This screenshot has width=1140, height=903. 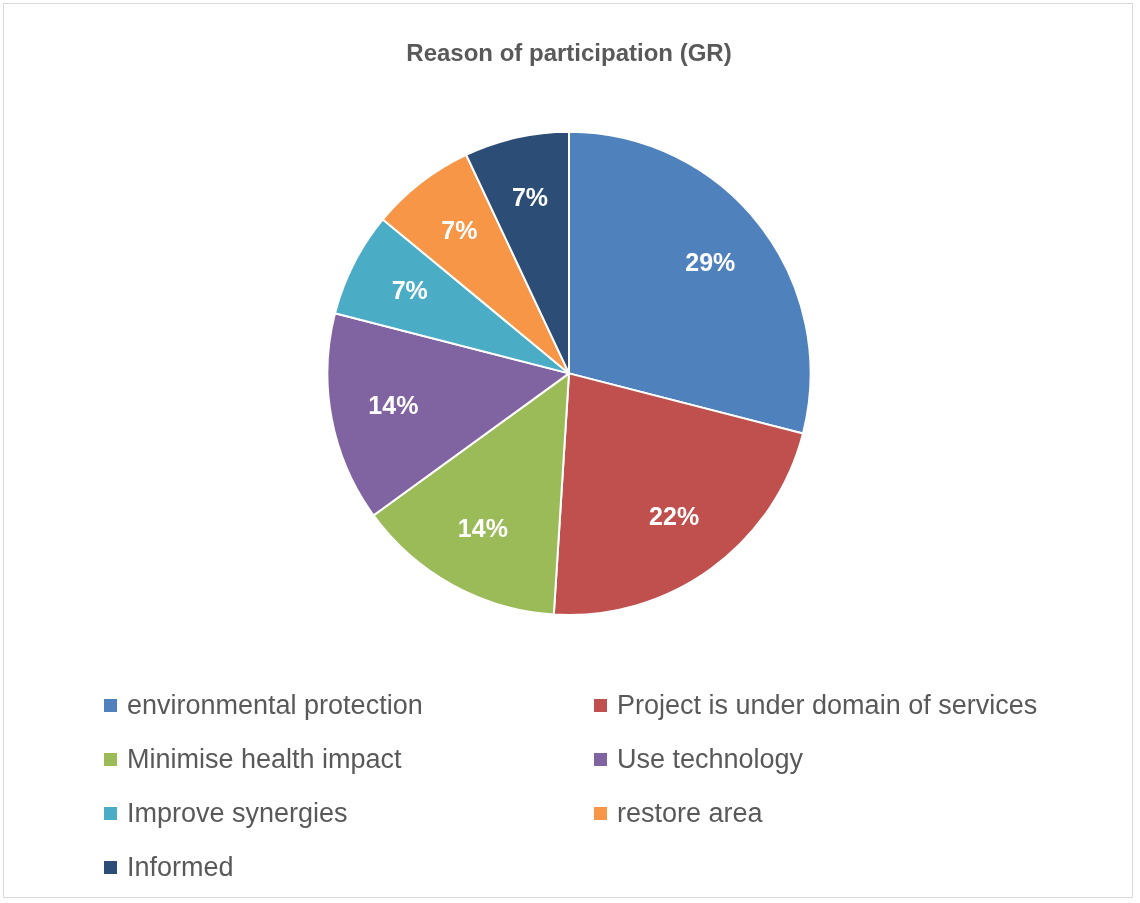 I want to click on data-label: 22%, so click(x=674, y=515).